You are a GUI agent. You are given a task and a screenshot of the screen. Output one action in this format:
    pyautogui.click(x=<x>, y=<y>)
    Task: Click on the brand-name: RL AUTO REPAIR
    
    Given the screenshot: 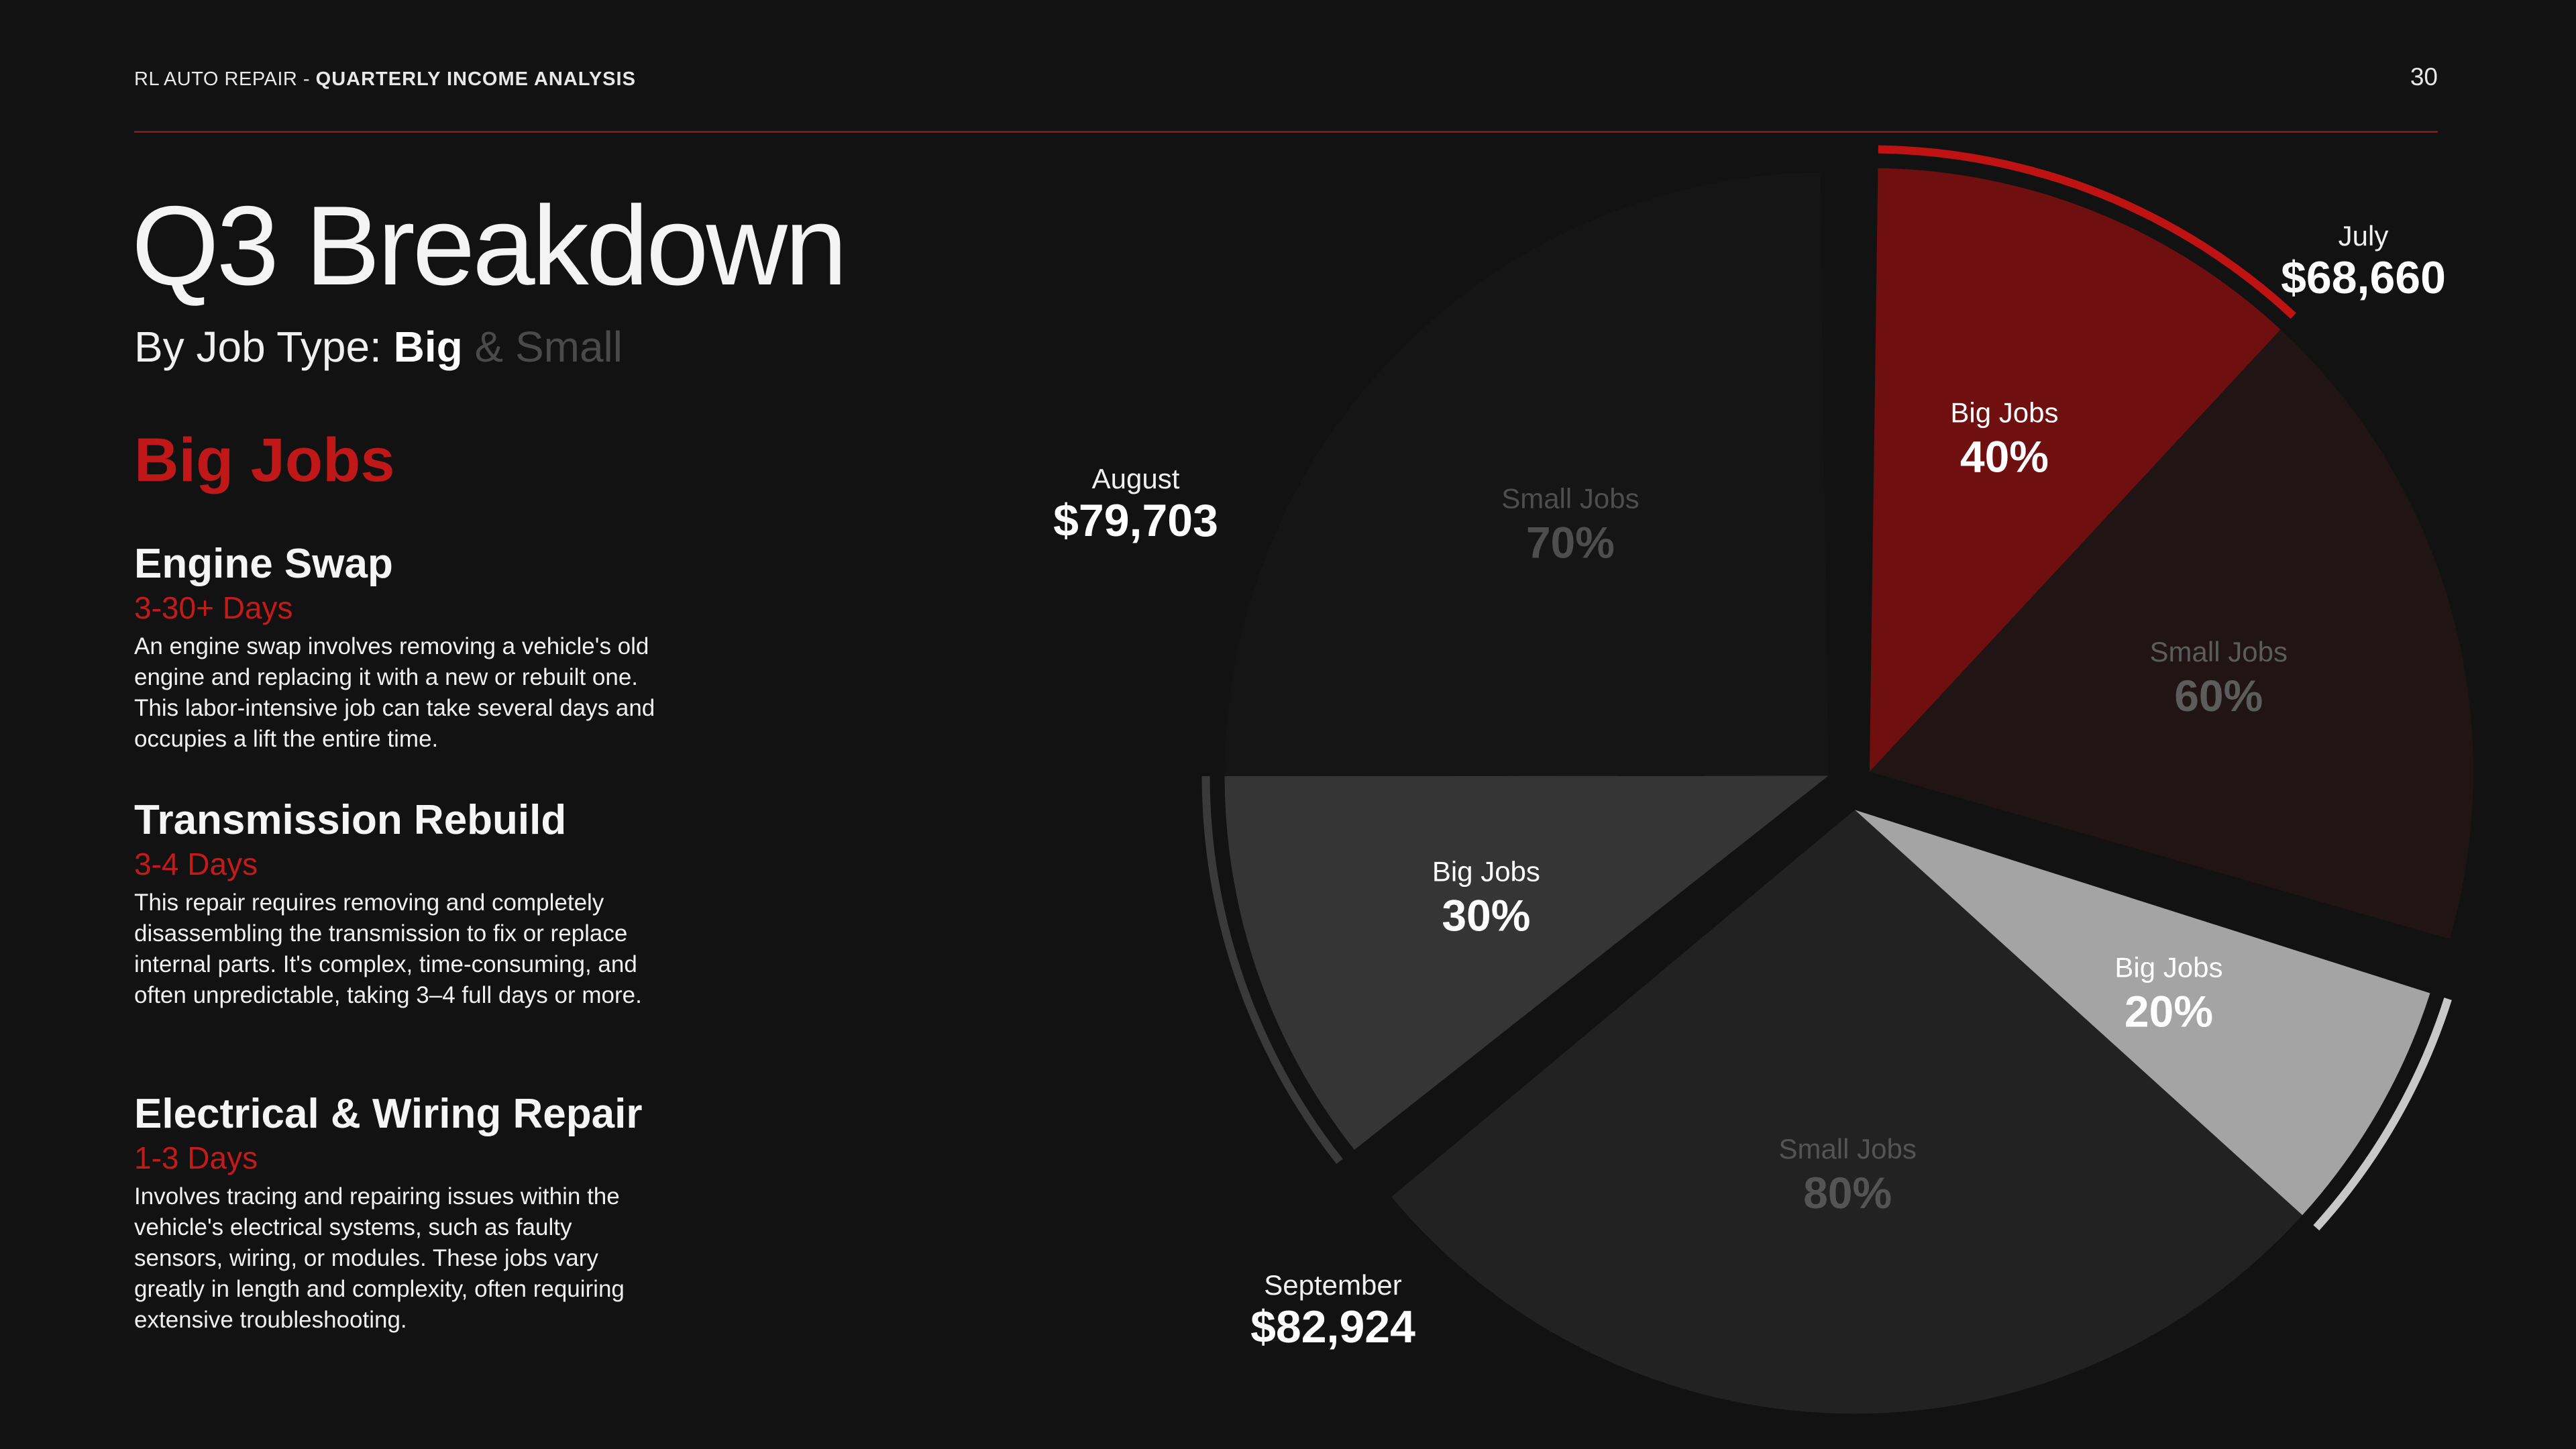 What is the action you would take?
    pyautogui.click(x=216, y=79)
    